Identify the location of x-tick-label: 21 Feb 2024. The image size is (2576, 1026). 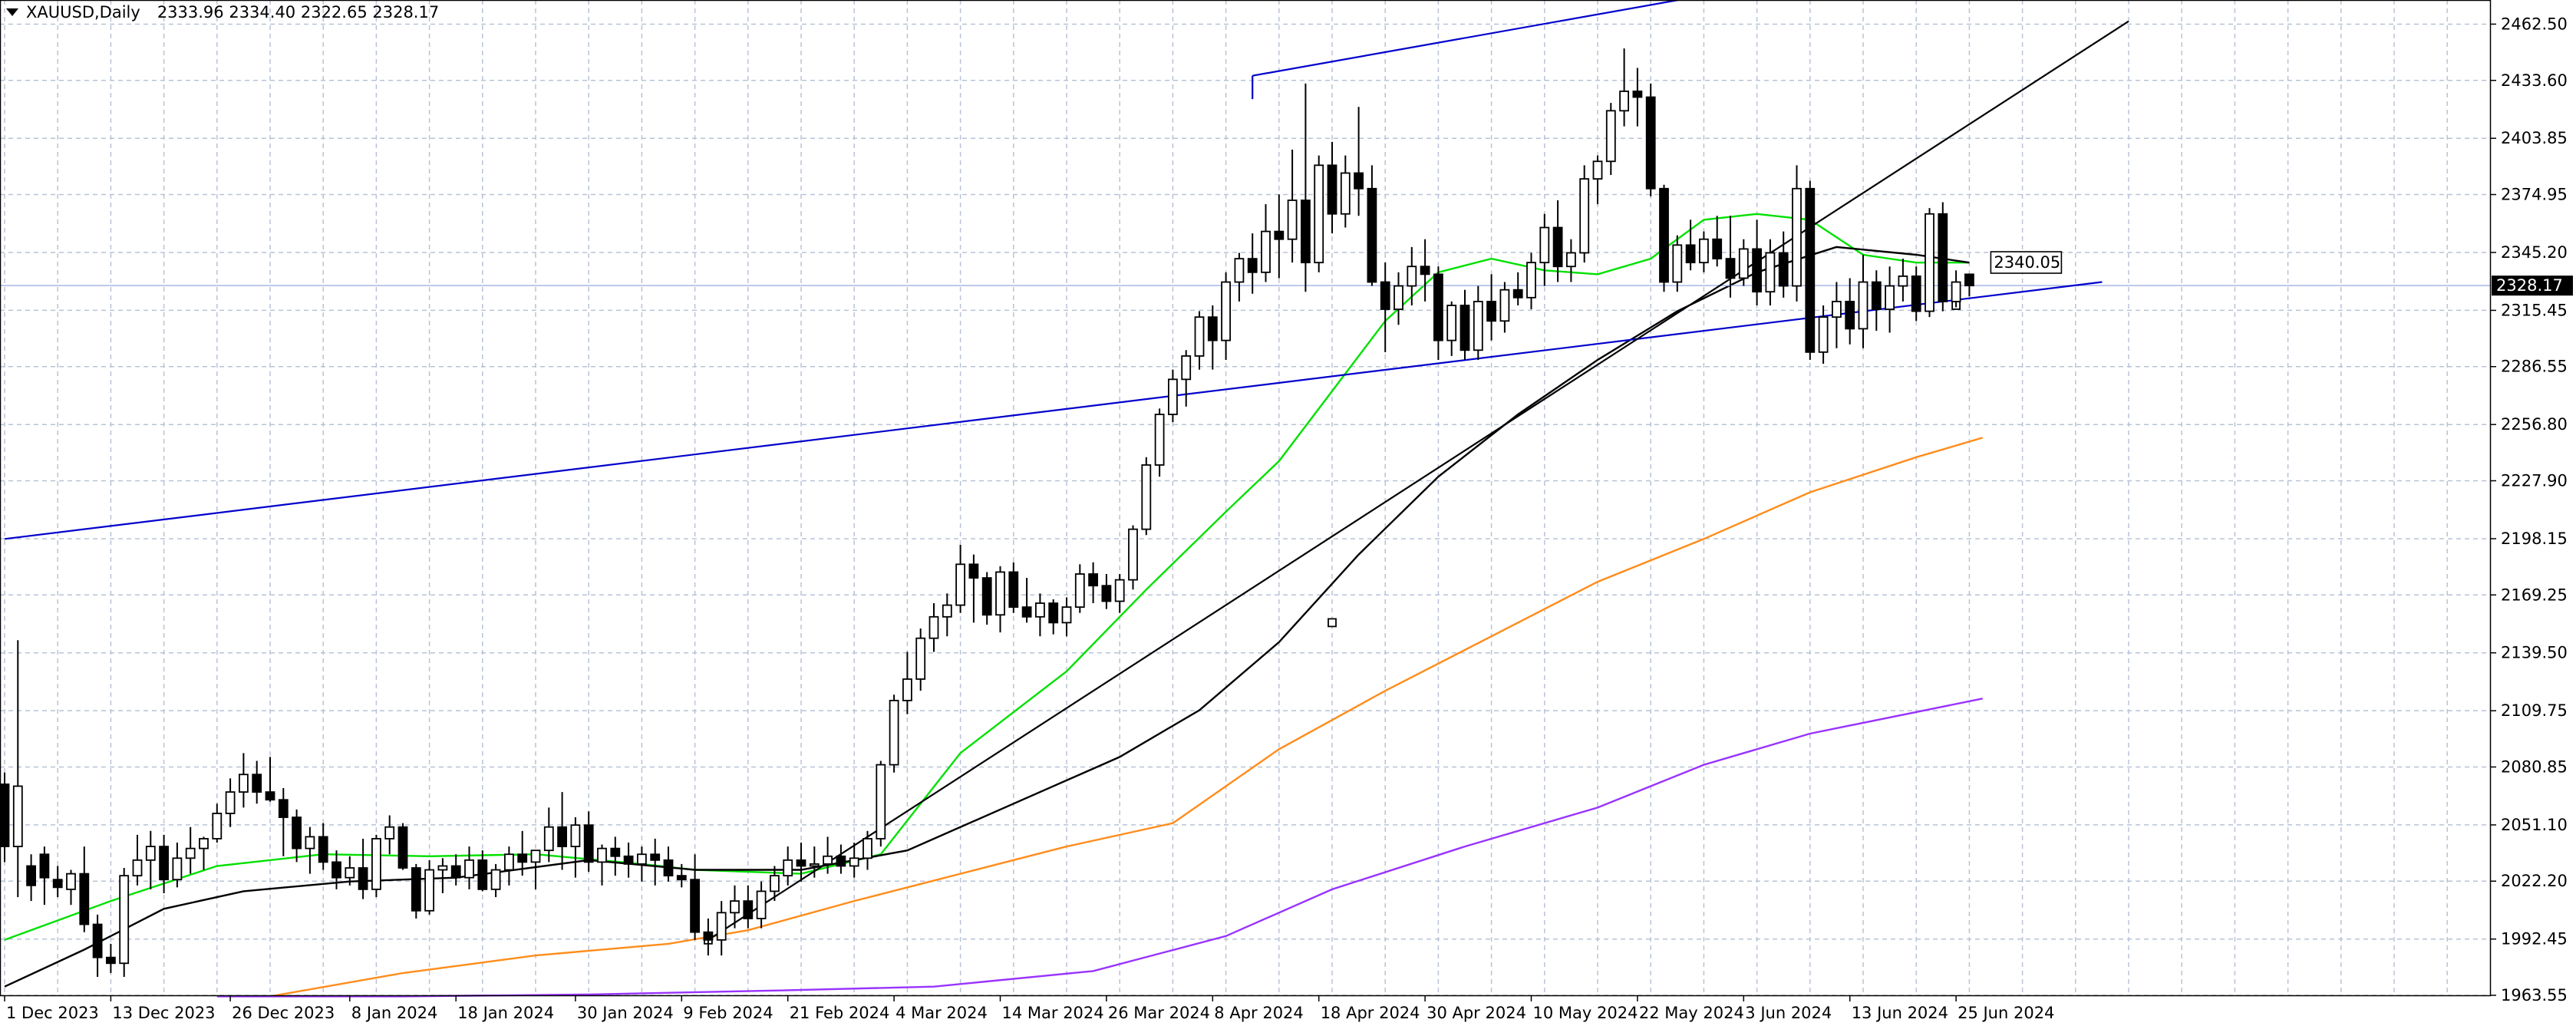
(840, 1013).